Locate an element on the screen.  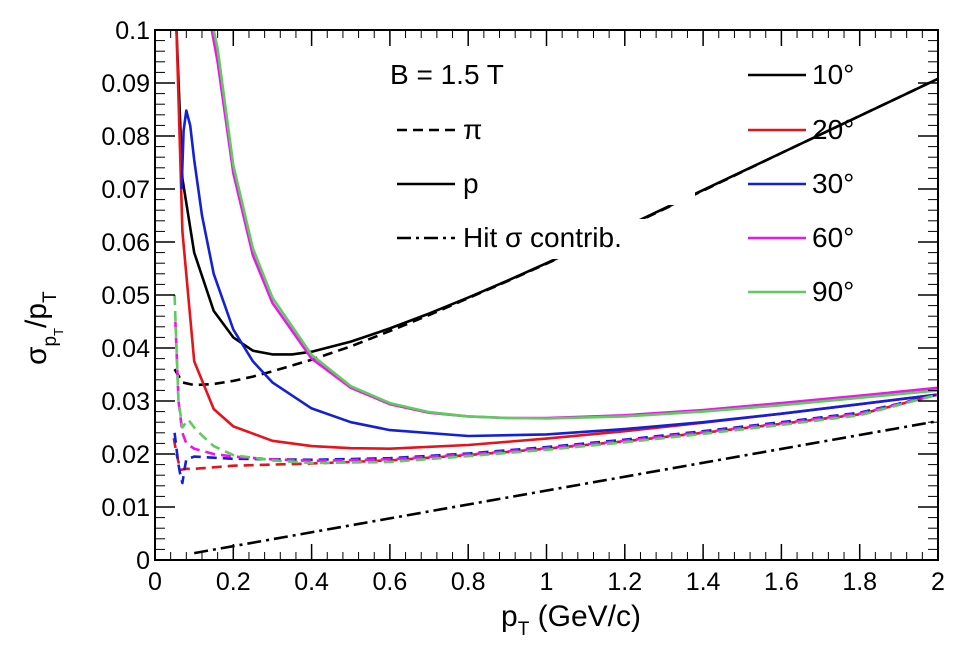
svg-text: σpT/pT is located at coordinates (43, 328).